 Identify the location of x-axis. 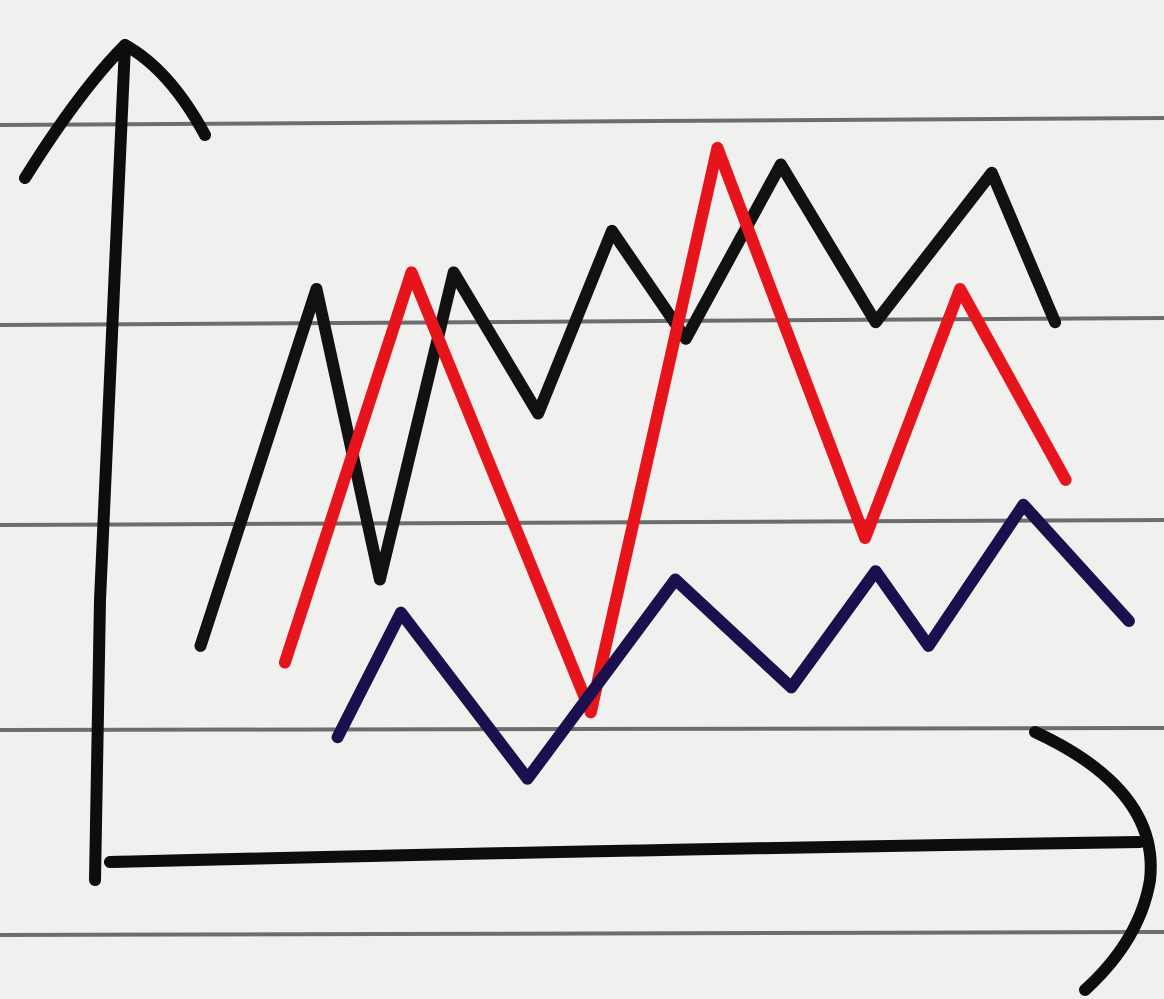
(625, 852).